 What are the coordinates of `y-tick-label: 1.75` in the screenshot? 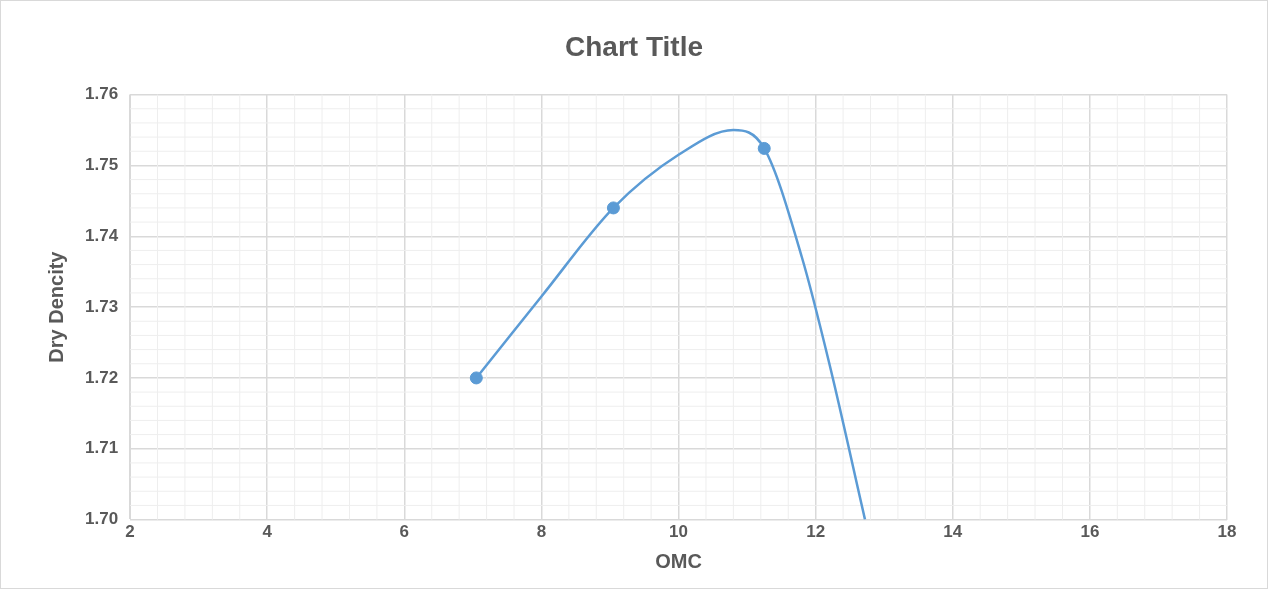 It's located at (101, 165).